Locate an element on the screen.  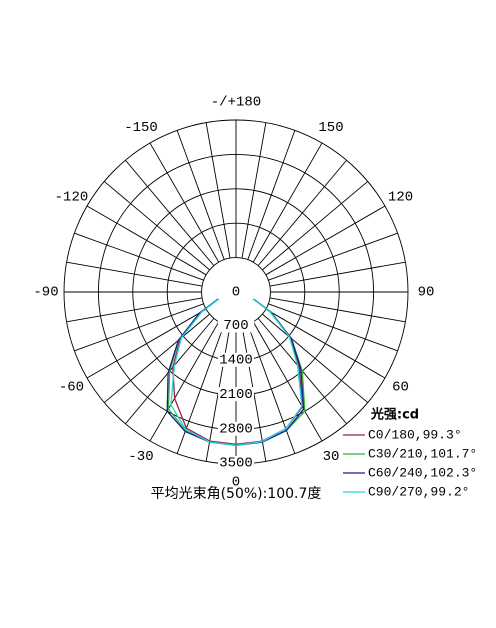
angle-tick-label: -120 is located at coordinates (72, 198).